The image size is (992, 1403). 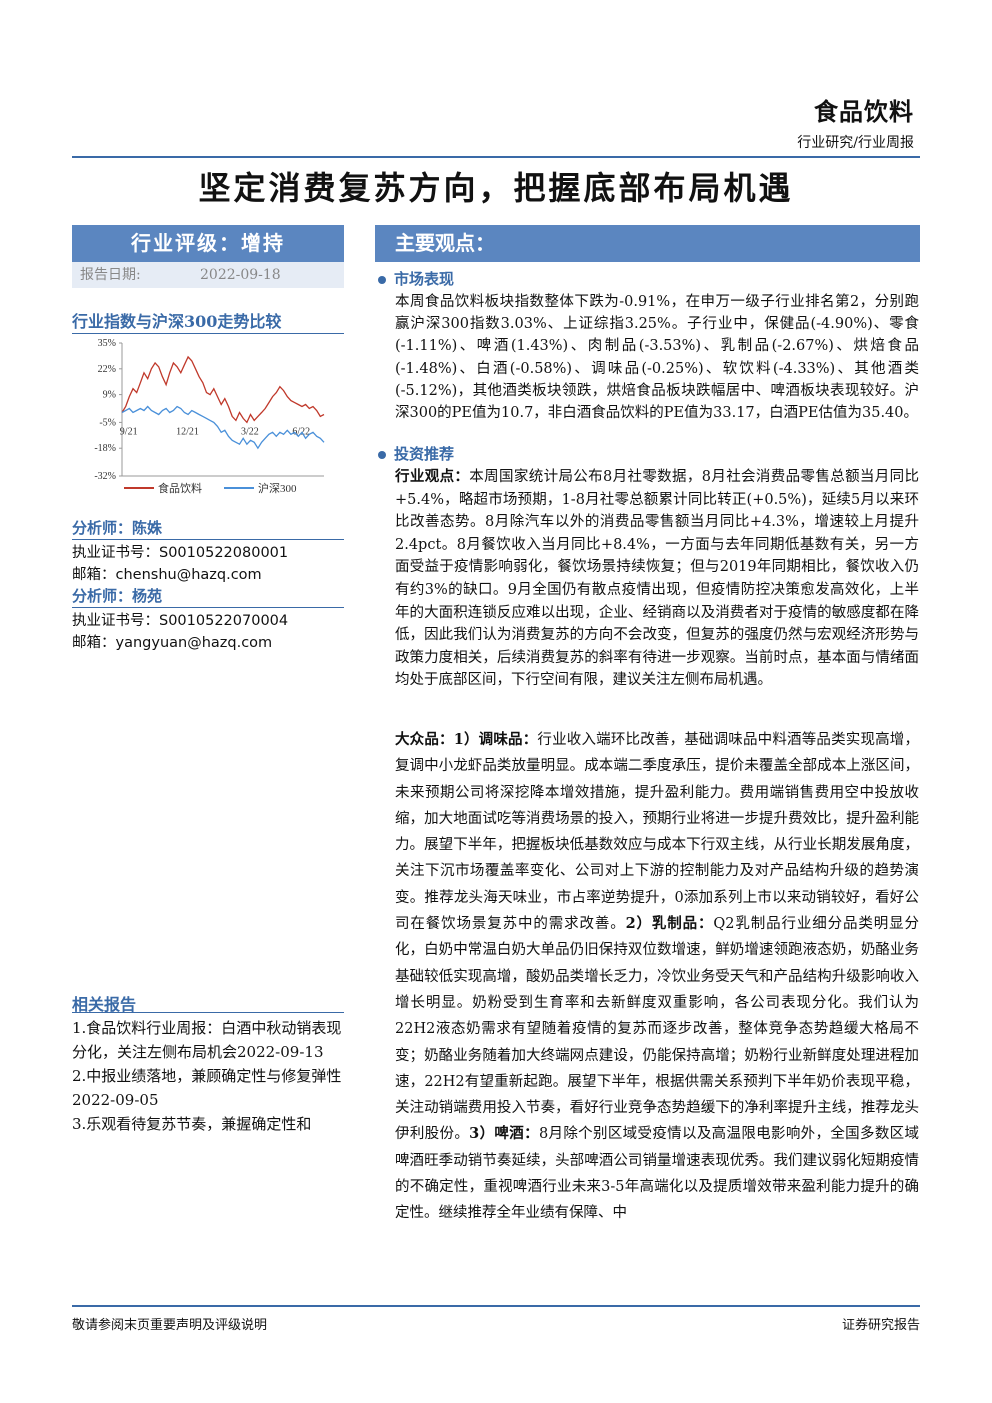 What do you see at coordinates (105, 448) in the screenshot?
I see `y-tick-label: -18%` at bounding box center [105, 448].